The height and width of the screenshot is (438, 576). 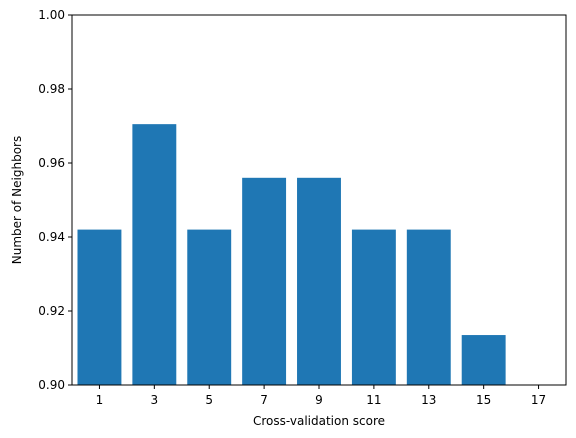 What do you see at coordinates (264, 400) in the screenshot?
I see `x-tick-label: 7` at bounding box center [264, 400].